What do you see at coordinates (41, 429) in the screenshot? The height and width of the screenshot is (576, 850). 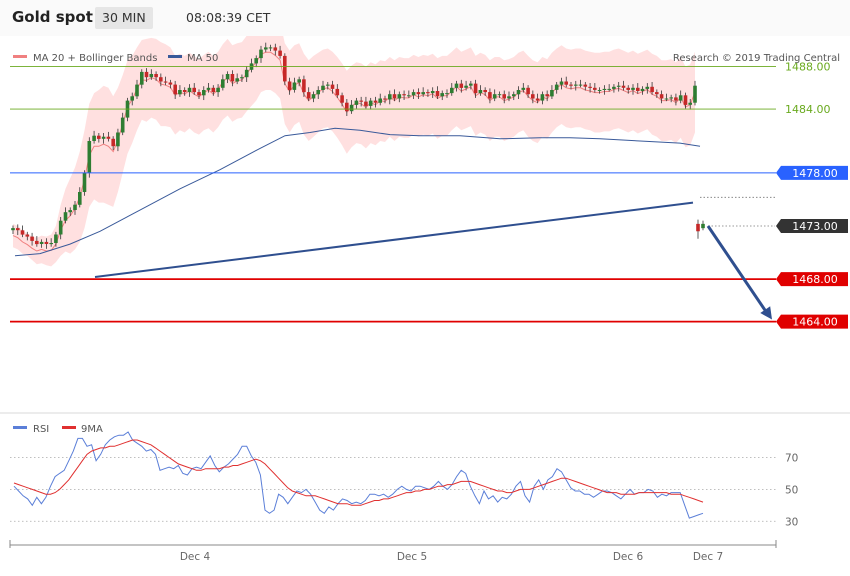 I see `legend-rsi: RSI` at bounding box center [41, 429].